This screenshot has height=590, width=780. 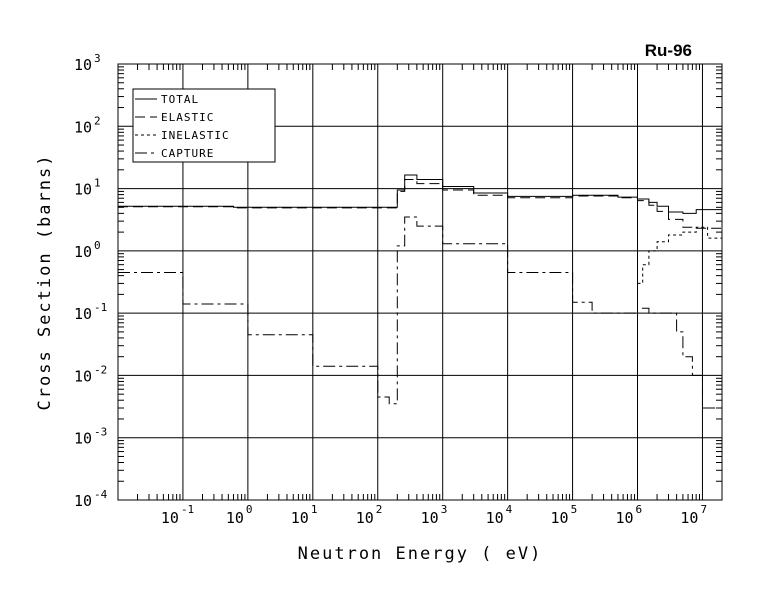 I want to click on series-line-elastic, so click(x=420, y=206).